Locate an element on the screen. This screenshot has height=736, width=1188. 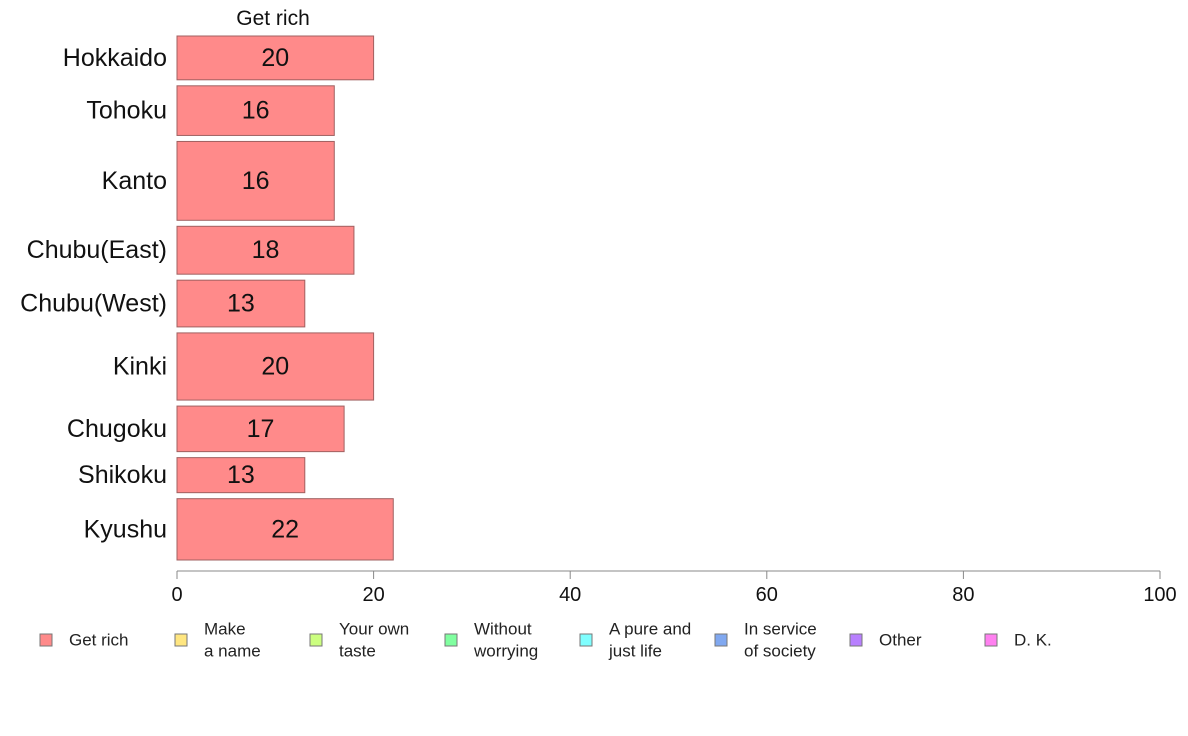
legend-label: a name is located at coordinates (232, 651).